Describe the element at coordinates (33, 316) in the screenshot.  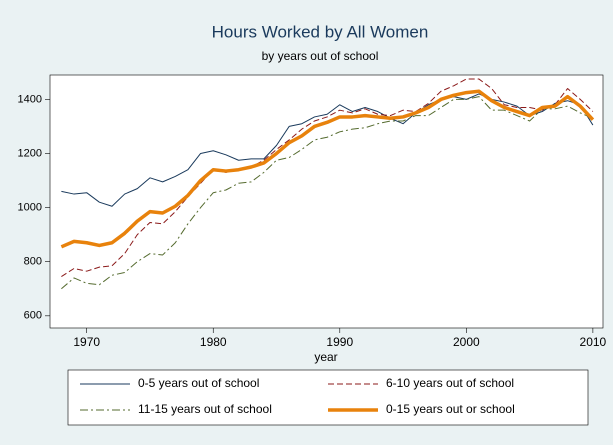
I see `y-tick-label: 600` at that location.